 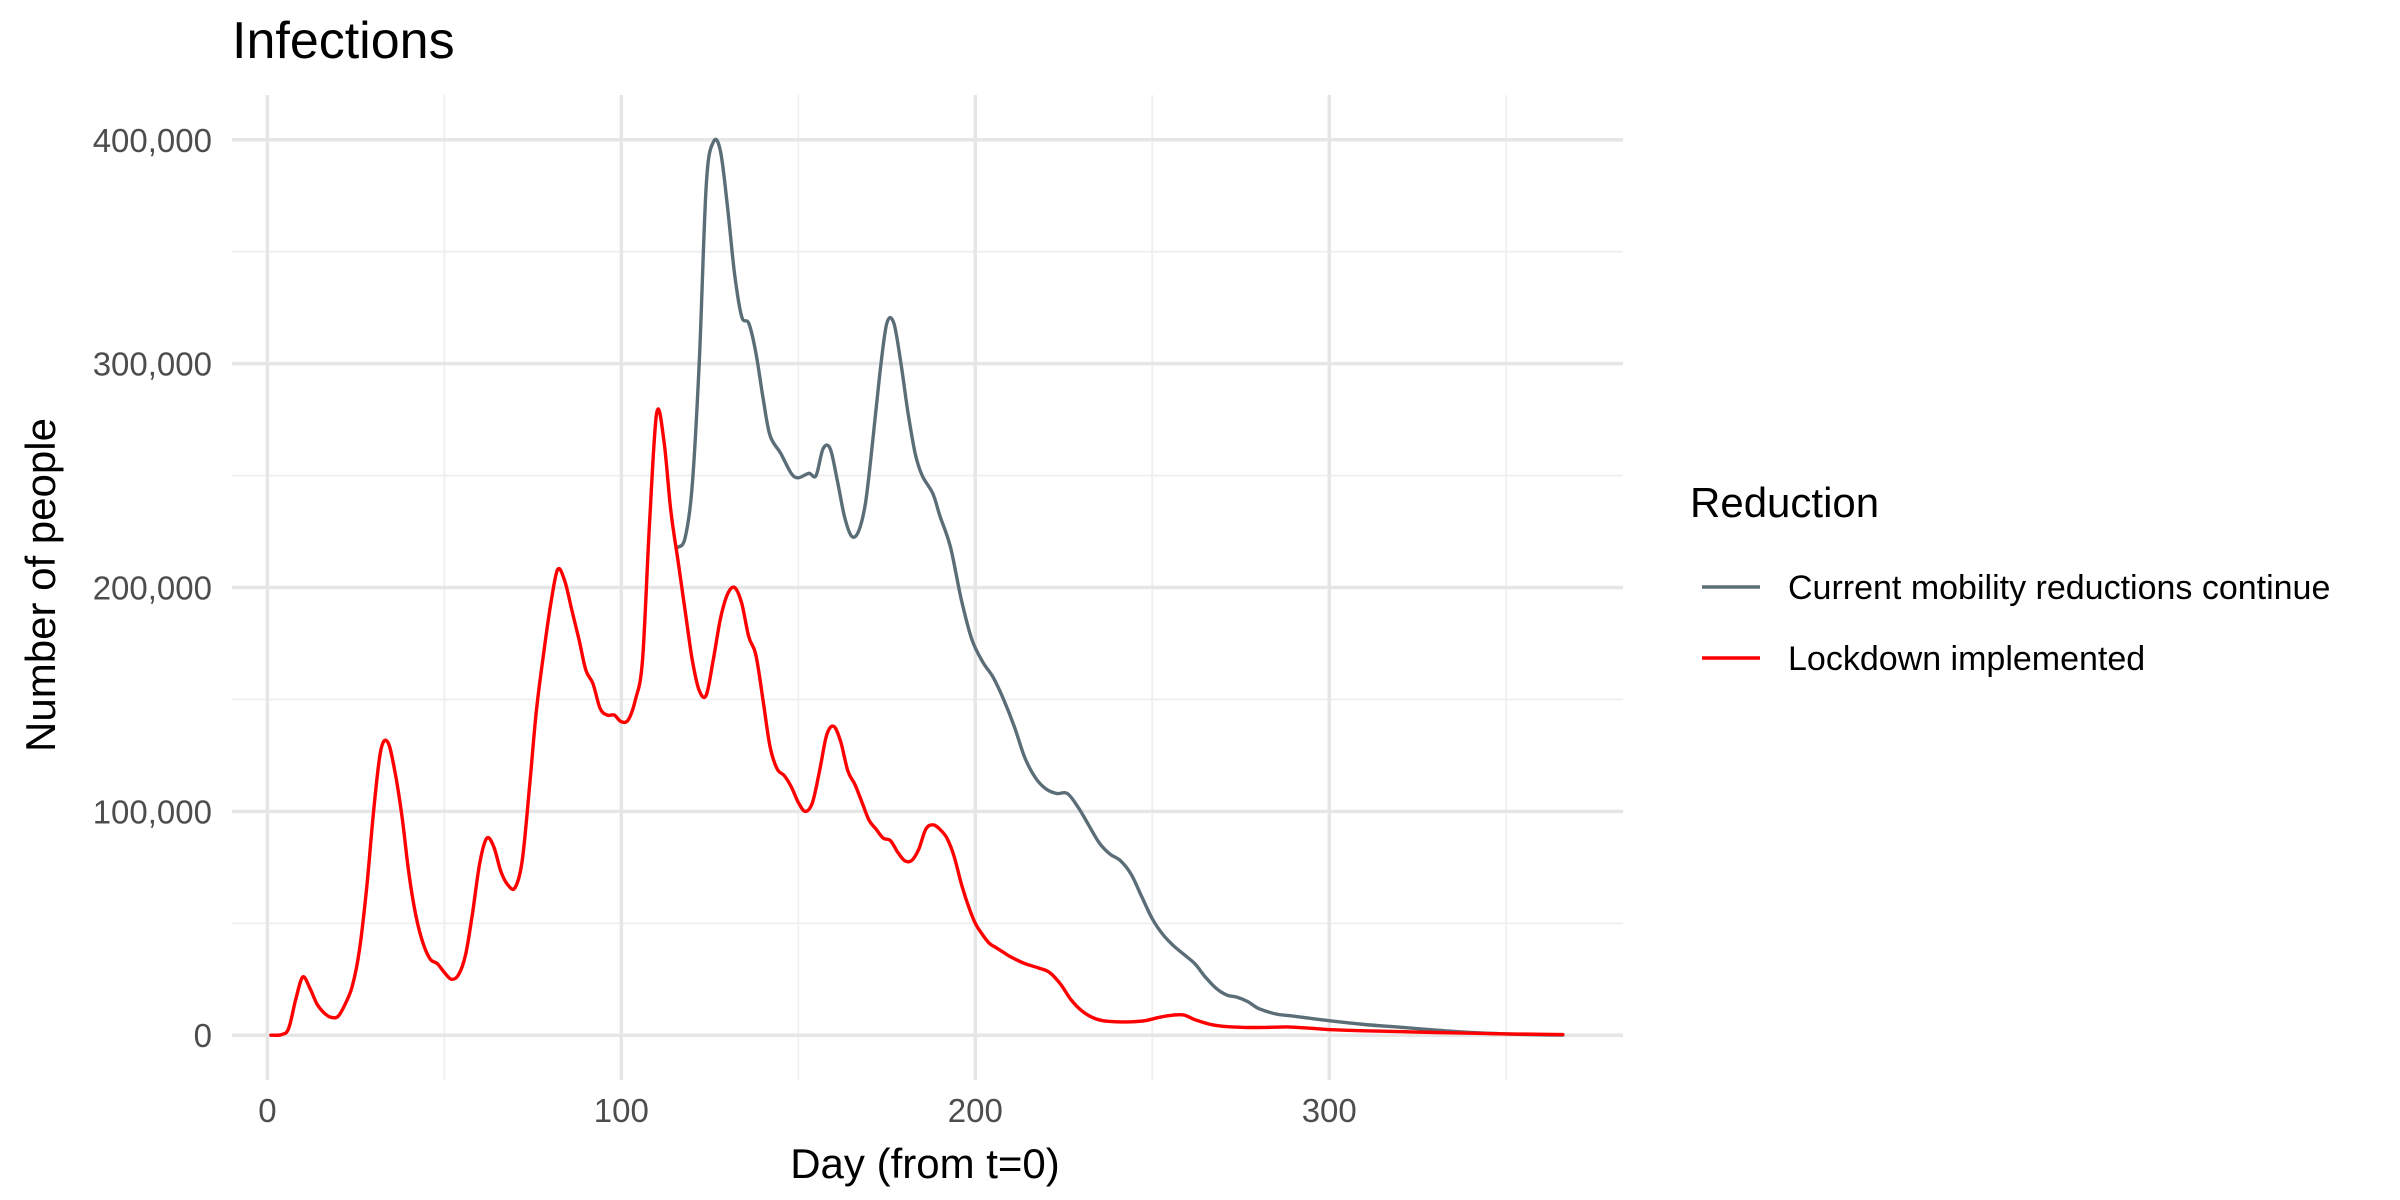 I want to click on y-tick-label: 200,000, so click(x=152, y=588).